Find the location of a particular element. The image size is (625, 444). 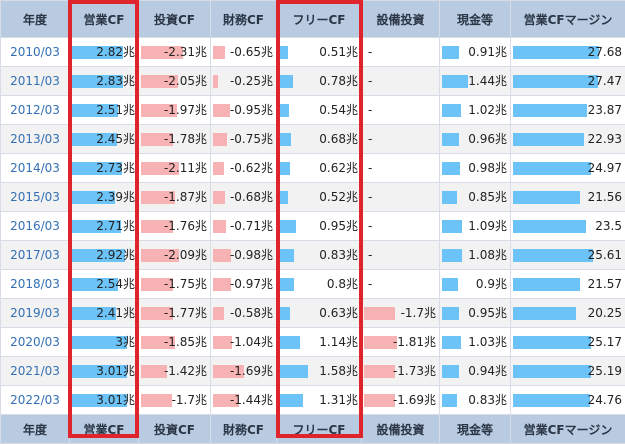

cell-investing-cf: -2.11兆 is located at coordinates (175, 168).